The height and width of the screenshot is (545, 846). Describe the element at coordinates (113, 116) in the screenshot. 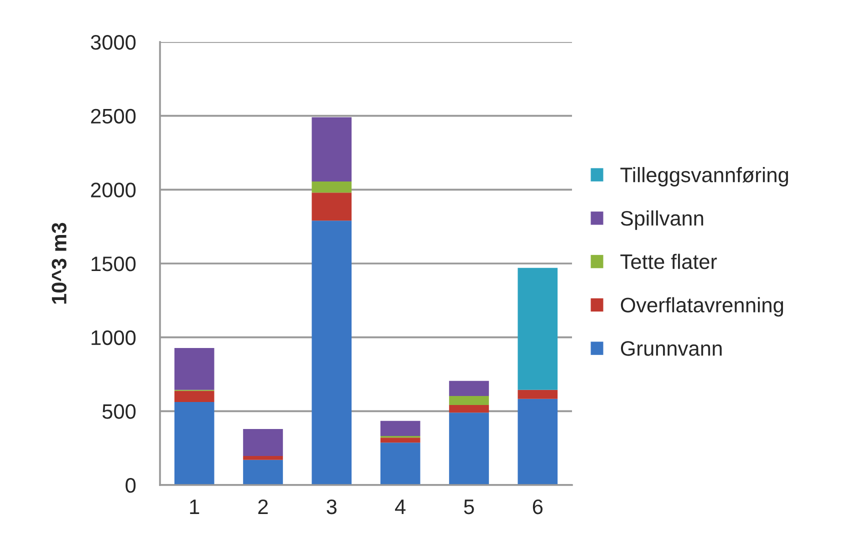

I see `y-tick-label: 2500` at that location.